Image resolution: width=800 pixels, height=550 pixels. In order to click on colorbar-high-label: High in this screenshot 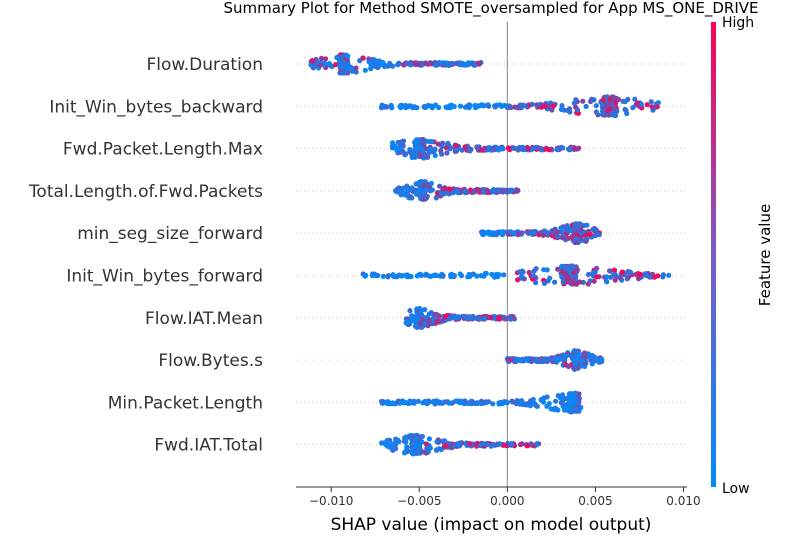, I will do `click(738, 23)`.